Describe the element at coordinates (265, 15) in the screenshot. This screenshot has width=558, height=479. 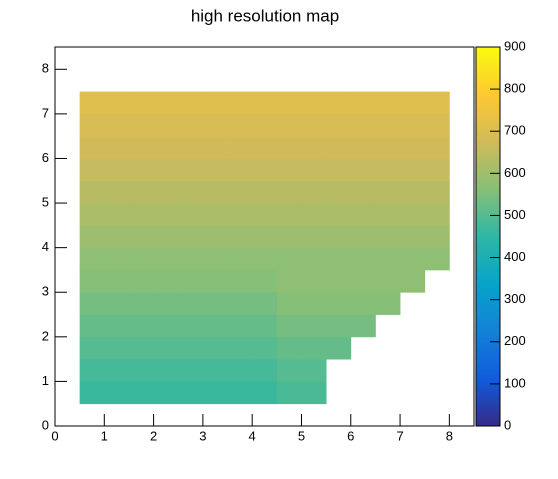
I see `chart-title: high resolution map` at that location.